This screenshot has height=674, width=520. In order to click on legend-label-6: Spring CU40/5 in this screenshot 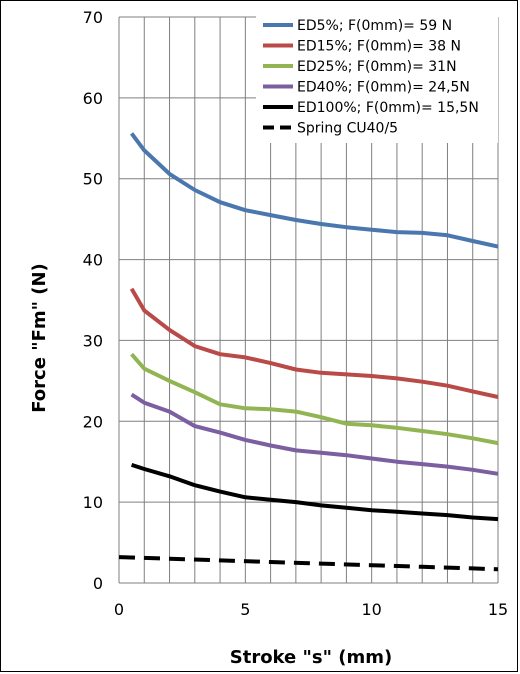, I will do `click(347, 129)`.